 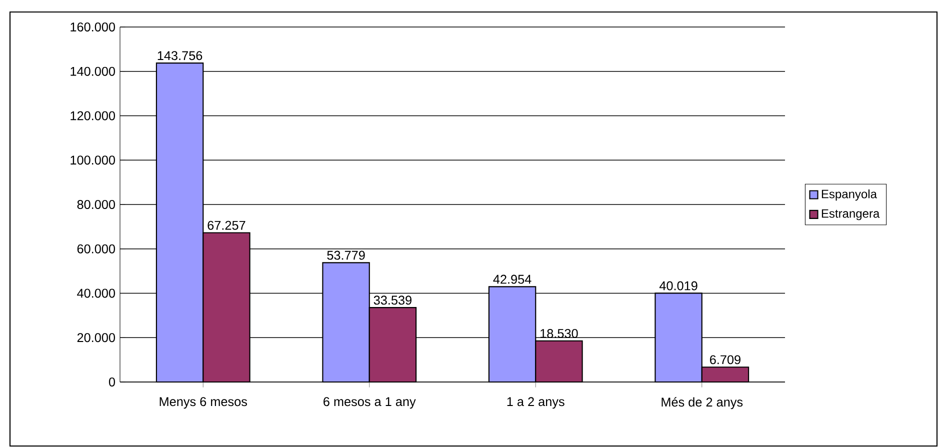 What do you see at coordinates (96, 204) in the screenshot?
I see `y-tick-label: 80.000` at bounding box center [96, 204].